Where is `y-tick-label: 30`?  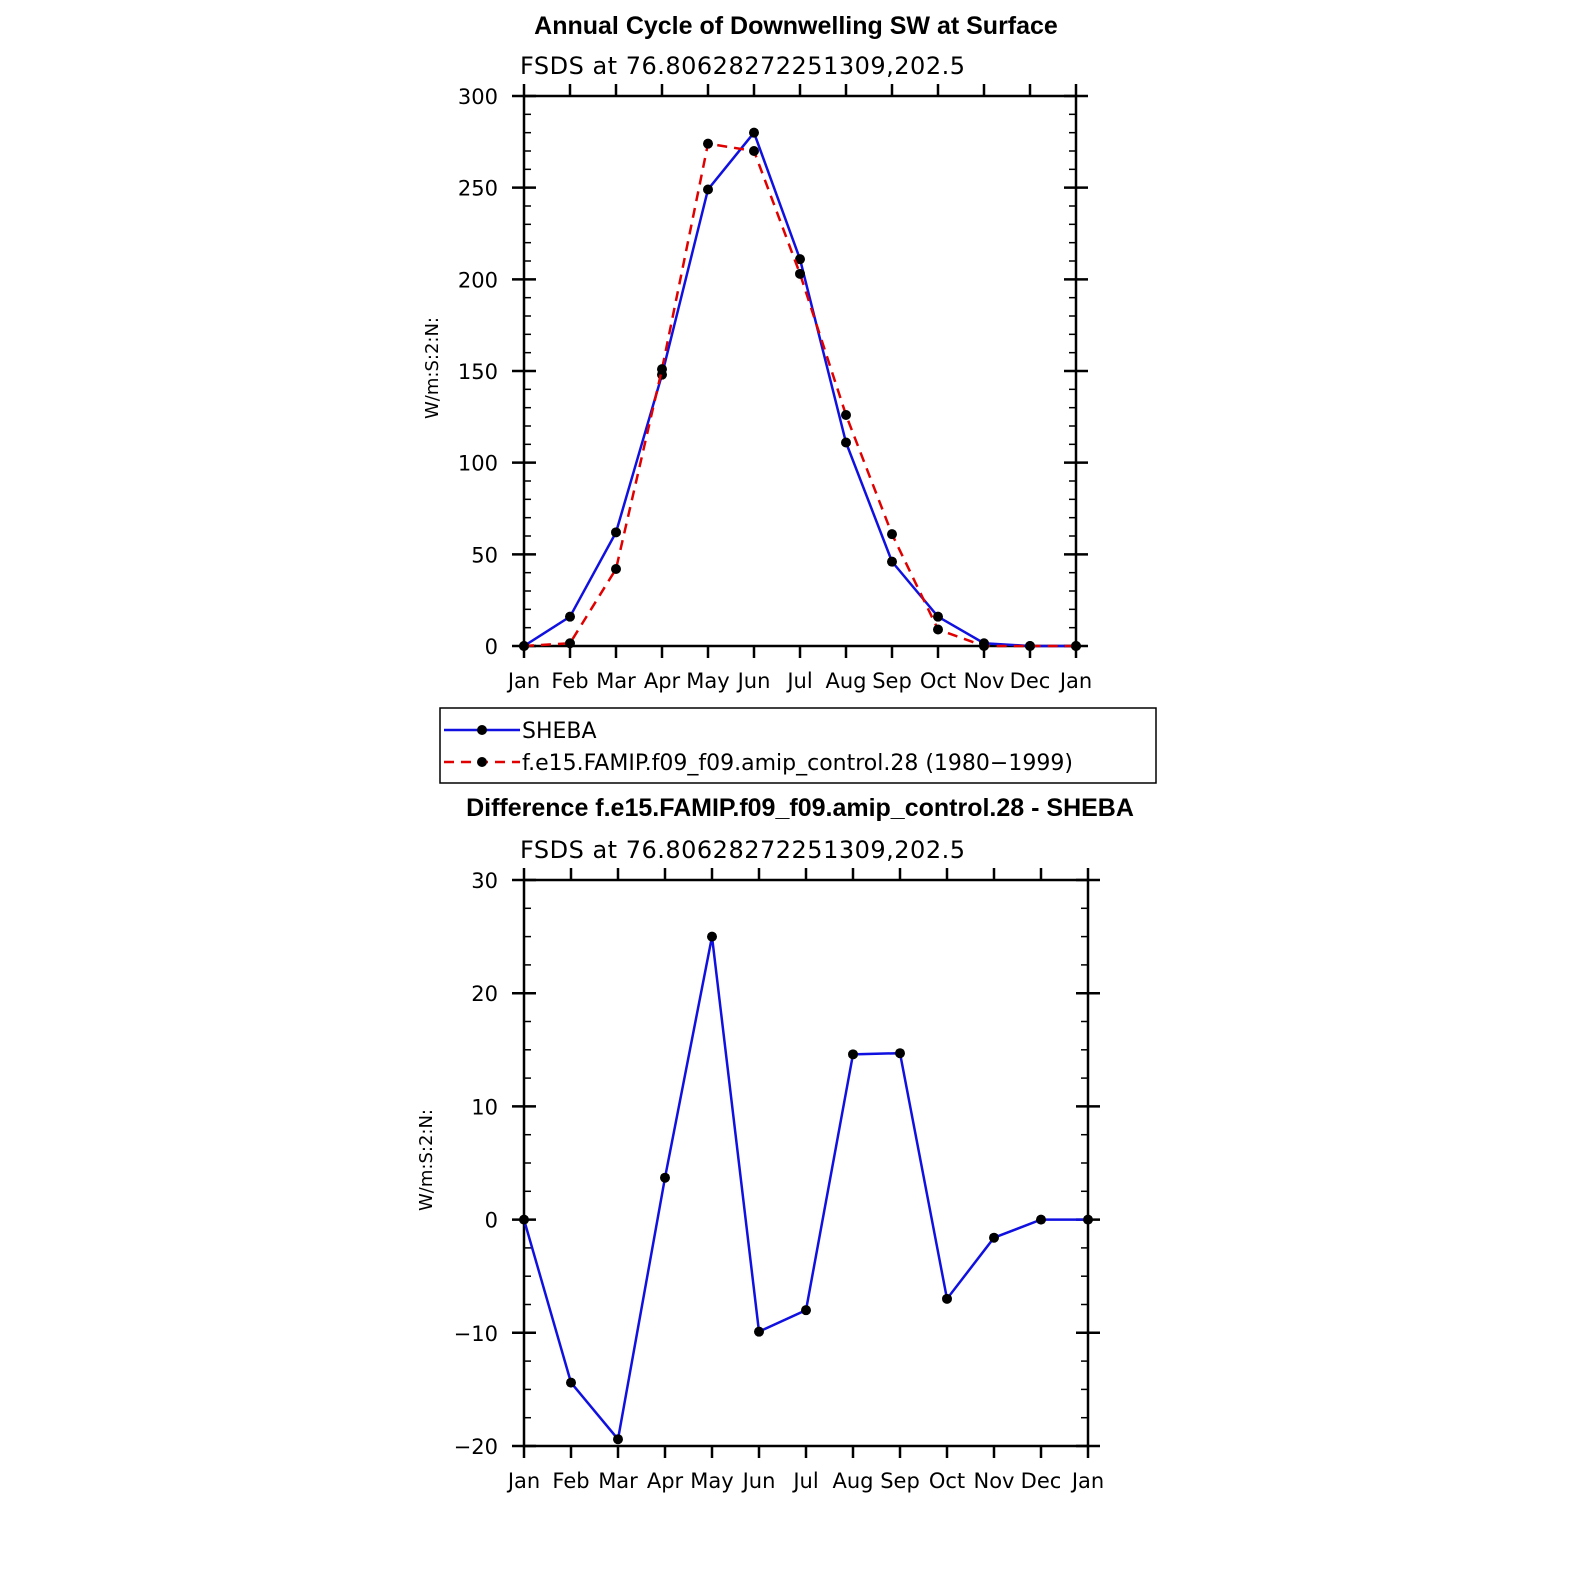 y-tick-label: 30 is located at coordinates (484, 881).